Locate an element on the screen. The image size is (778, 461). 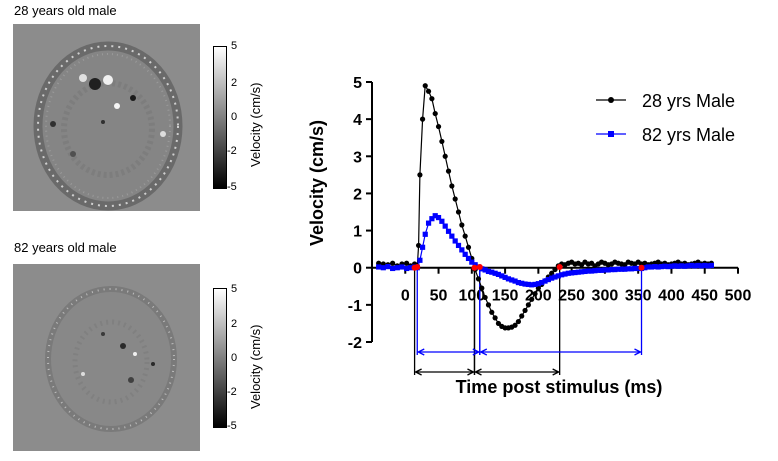
colorbar-tick: 5 is located at coordinates (234, 289).